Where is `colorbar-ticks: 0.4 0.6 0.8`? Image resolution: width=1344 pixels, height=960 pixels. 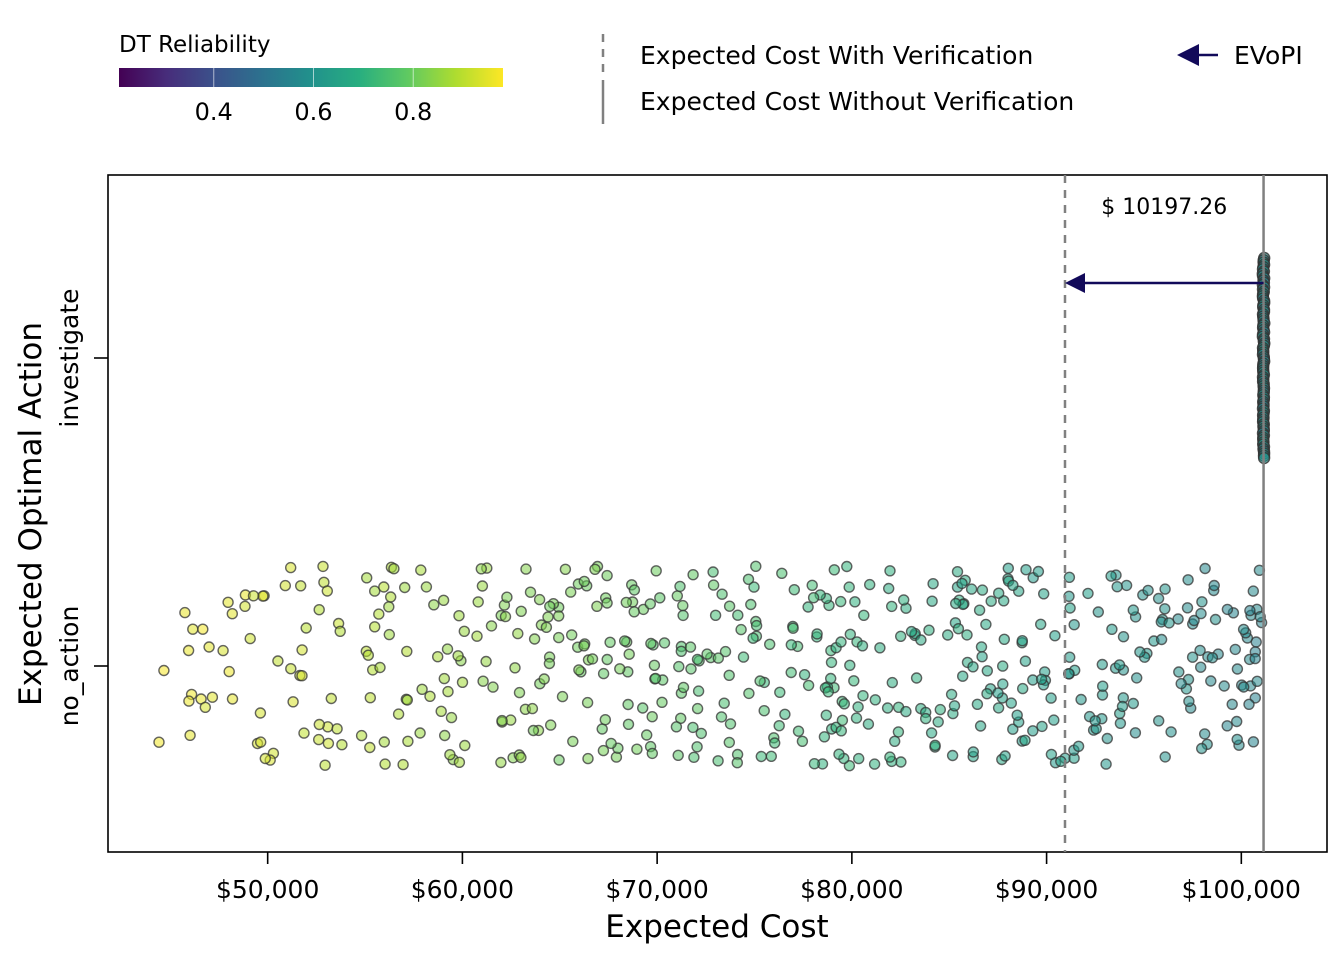 colorbar-ticks: 0.4 0.6 0.8 is located at coordinates (313, 97).